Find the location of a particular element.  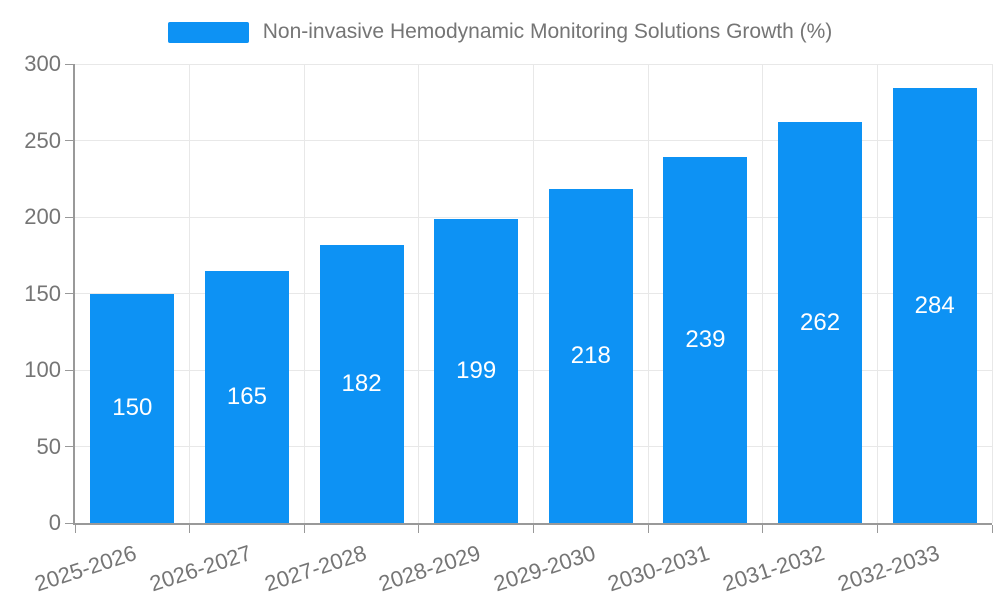

bar-value-label: 218 is located at coordinates (590, 356).